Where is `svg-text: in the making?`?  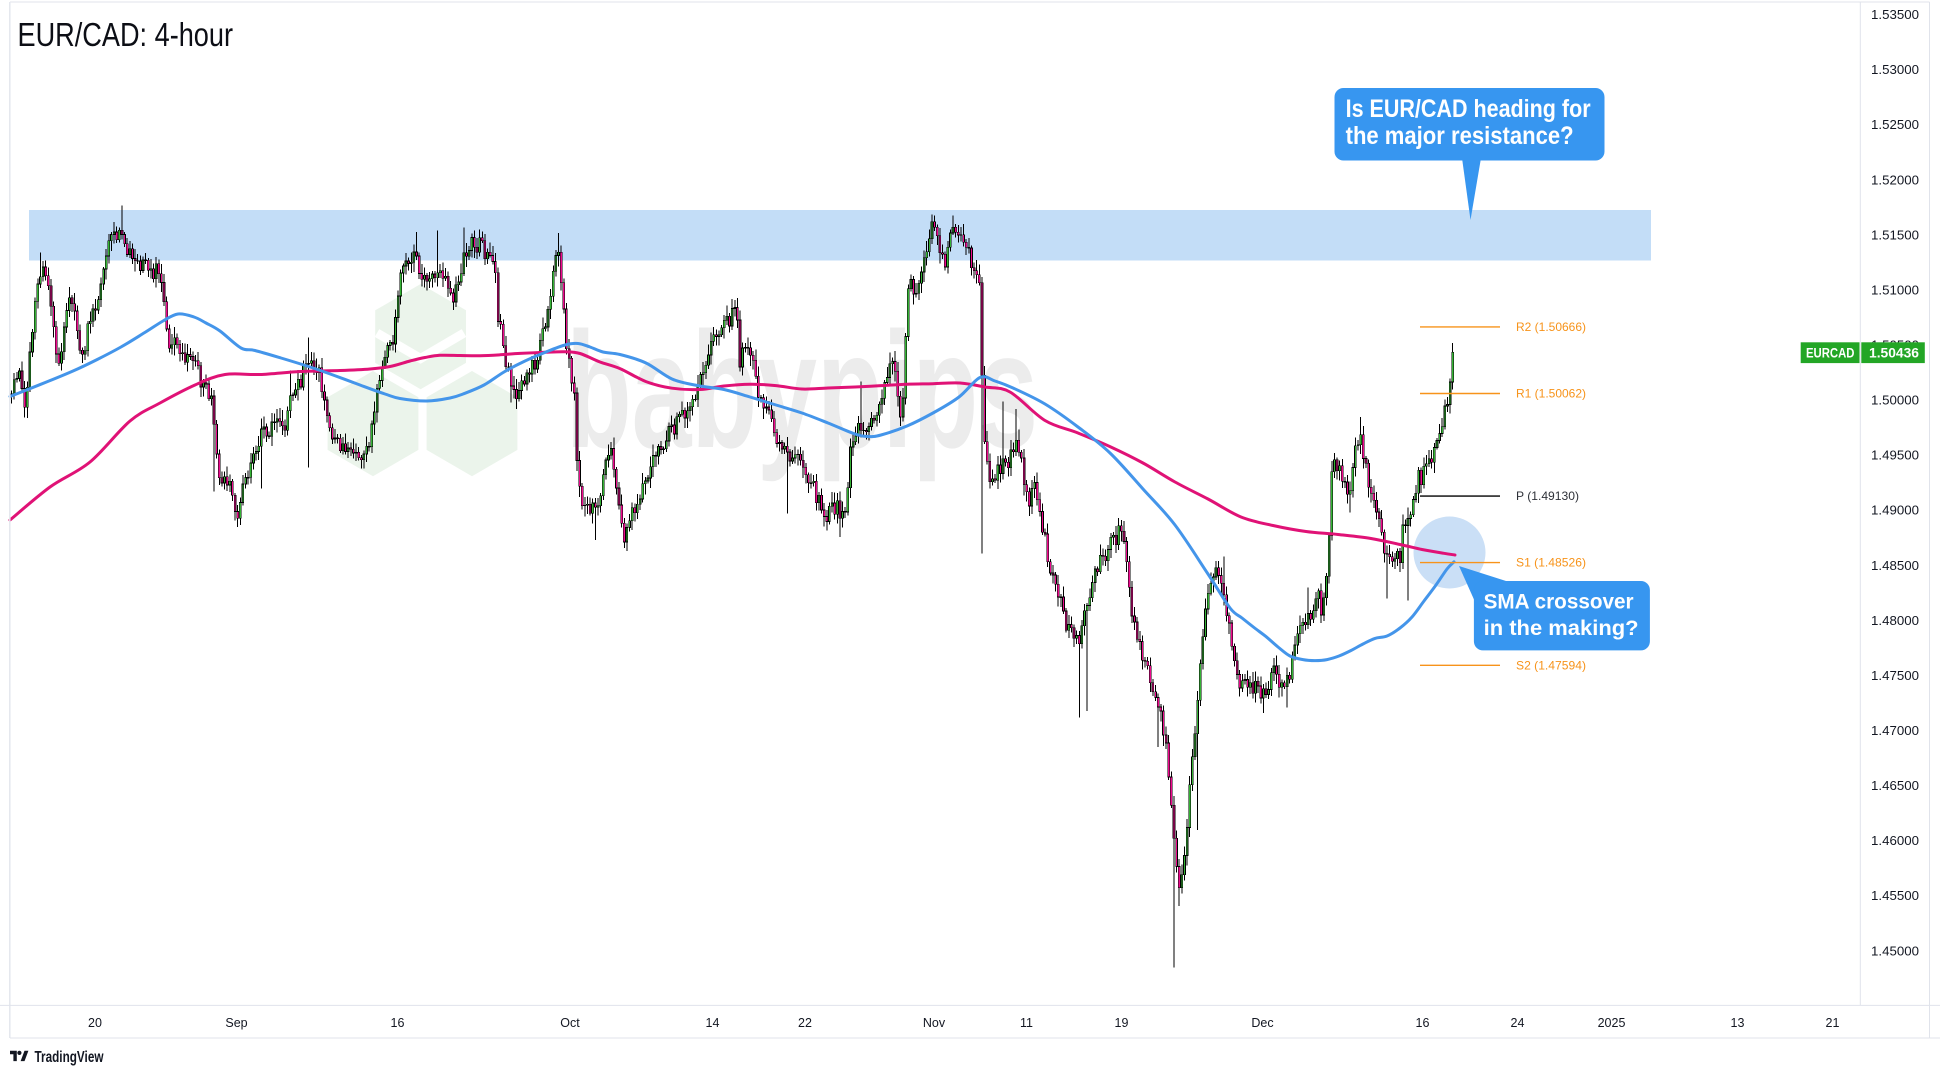 svg-text: in the making? is located at coordinates (1561, 628).